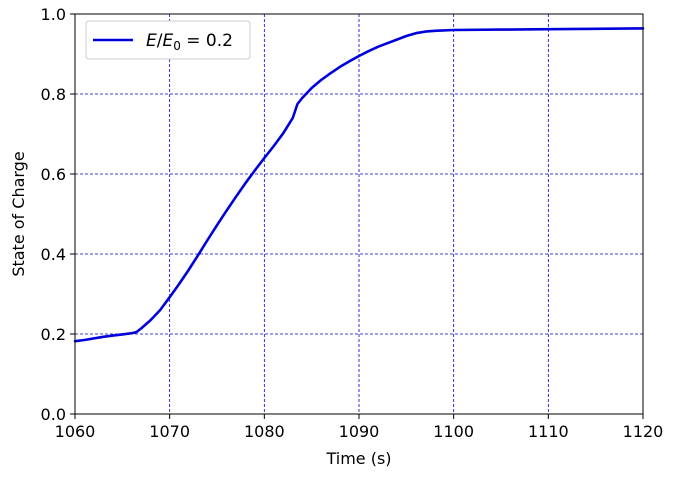 The image size is (677, 477). I want to click on y-tick-label: 0.8, so click(53, 94).